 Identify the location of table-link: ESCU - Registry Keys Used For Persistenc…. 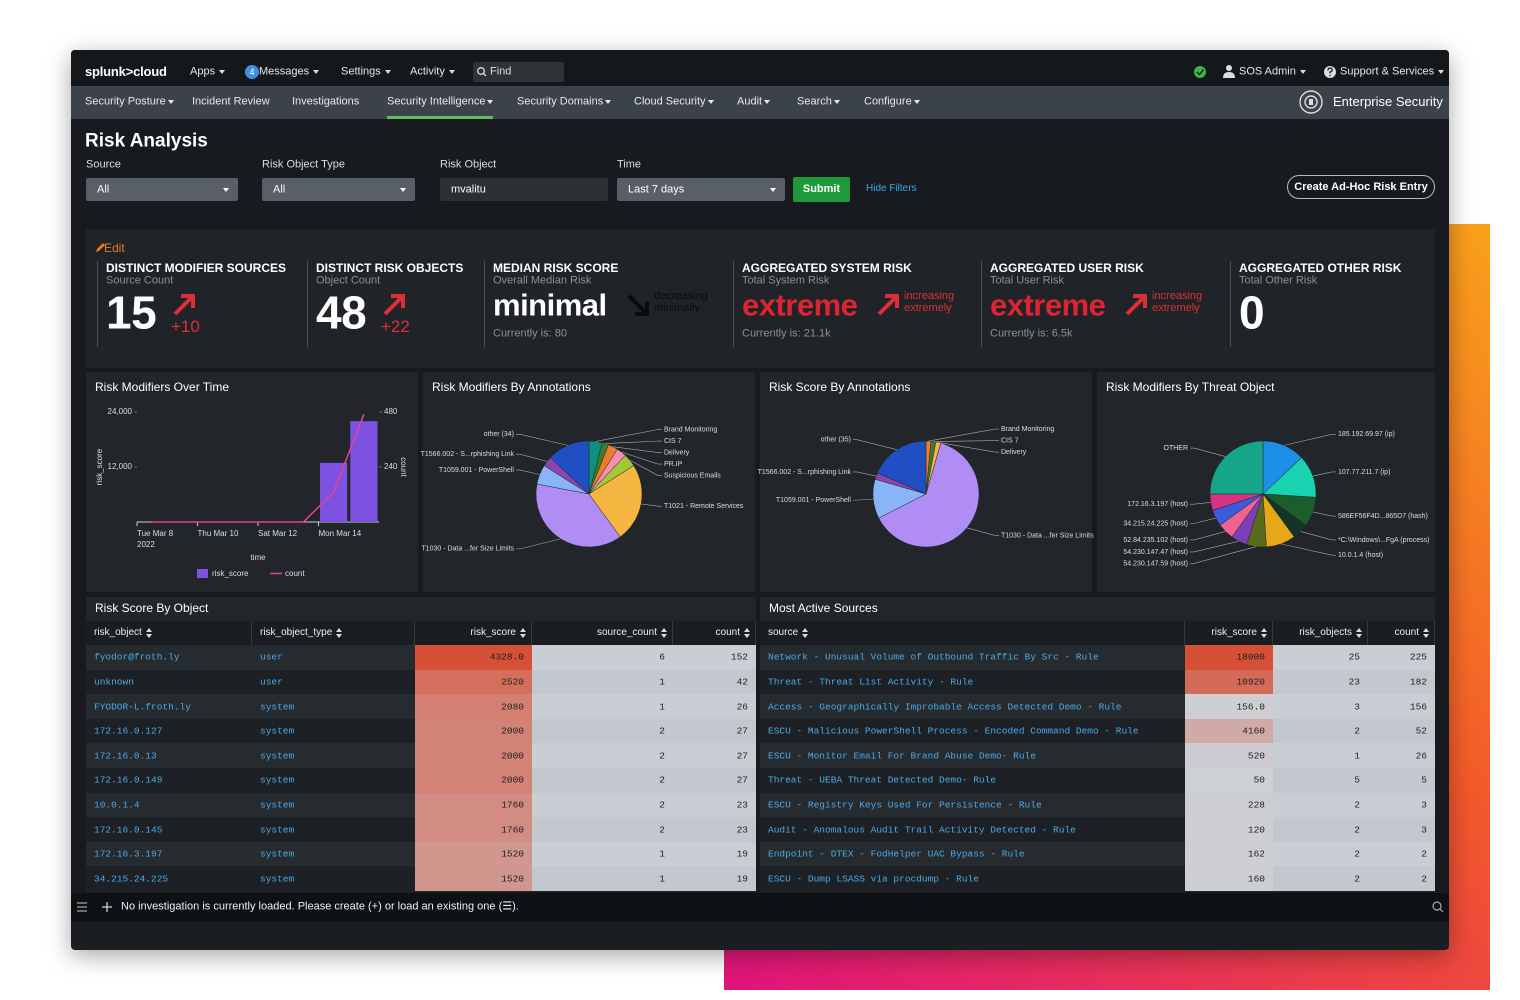
(905, 805).